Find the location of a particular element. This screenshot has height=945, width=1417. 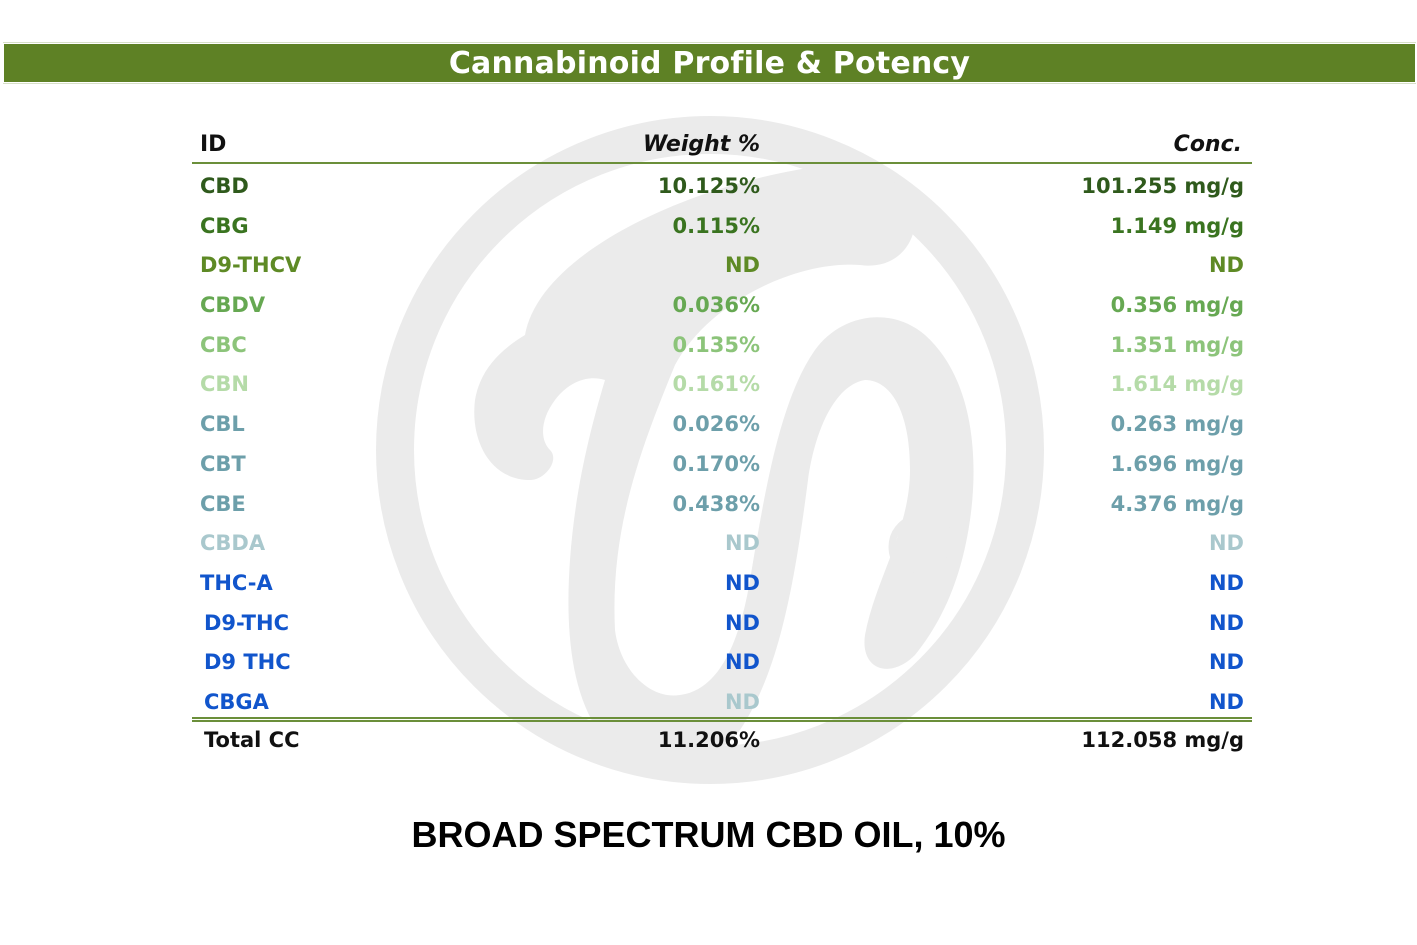

header-bar-fill: Cannabinoid Profile & Potency is located at coordinates (709, 63).